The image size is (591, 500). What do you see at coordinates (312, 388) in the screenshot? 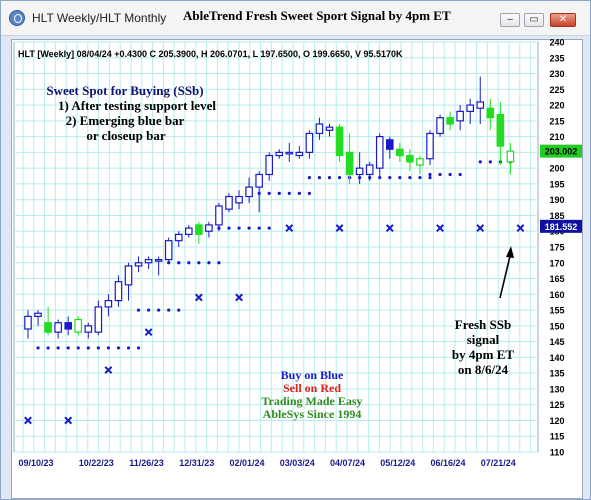
I see `legend-sell: Sell on Red` at bounding box center [312, 388].